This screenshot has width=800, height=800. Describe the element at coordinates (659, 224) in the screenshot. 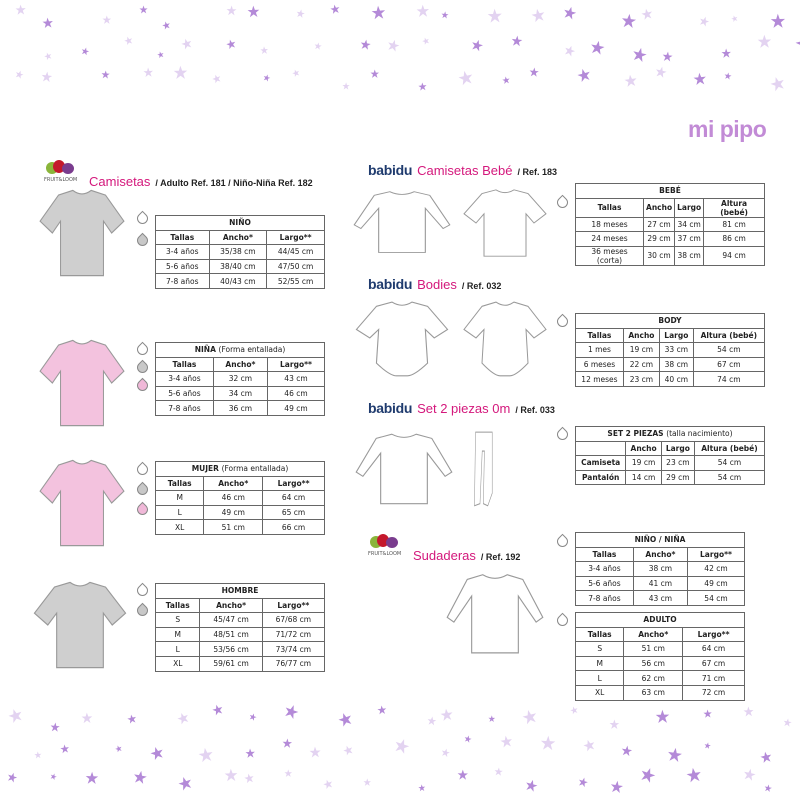

I see `table-cell: 27 cm` at that location.